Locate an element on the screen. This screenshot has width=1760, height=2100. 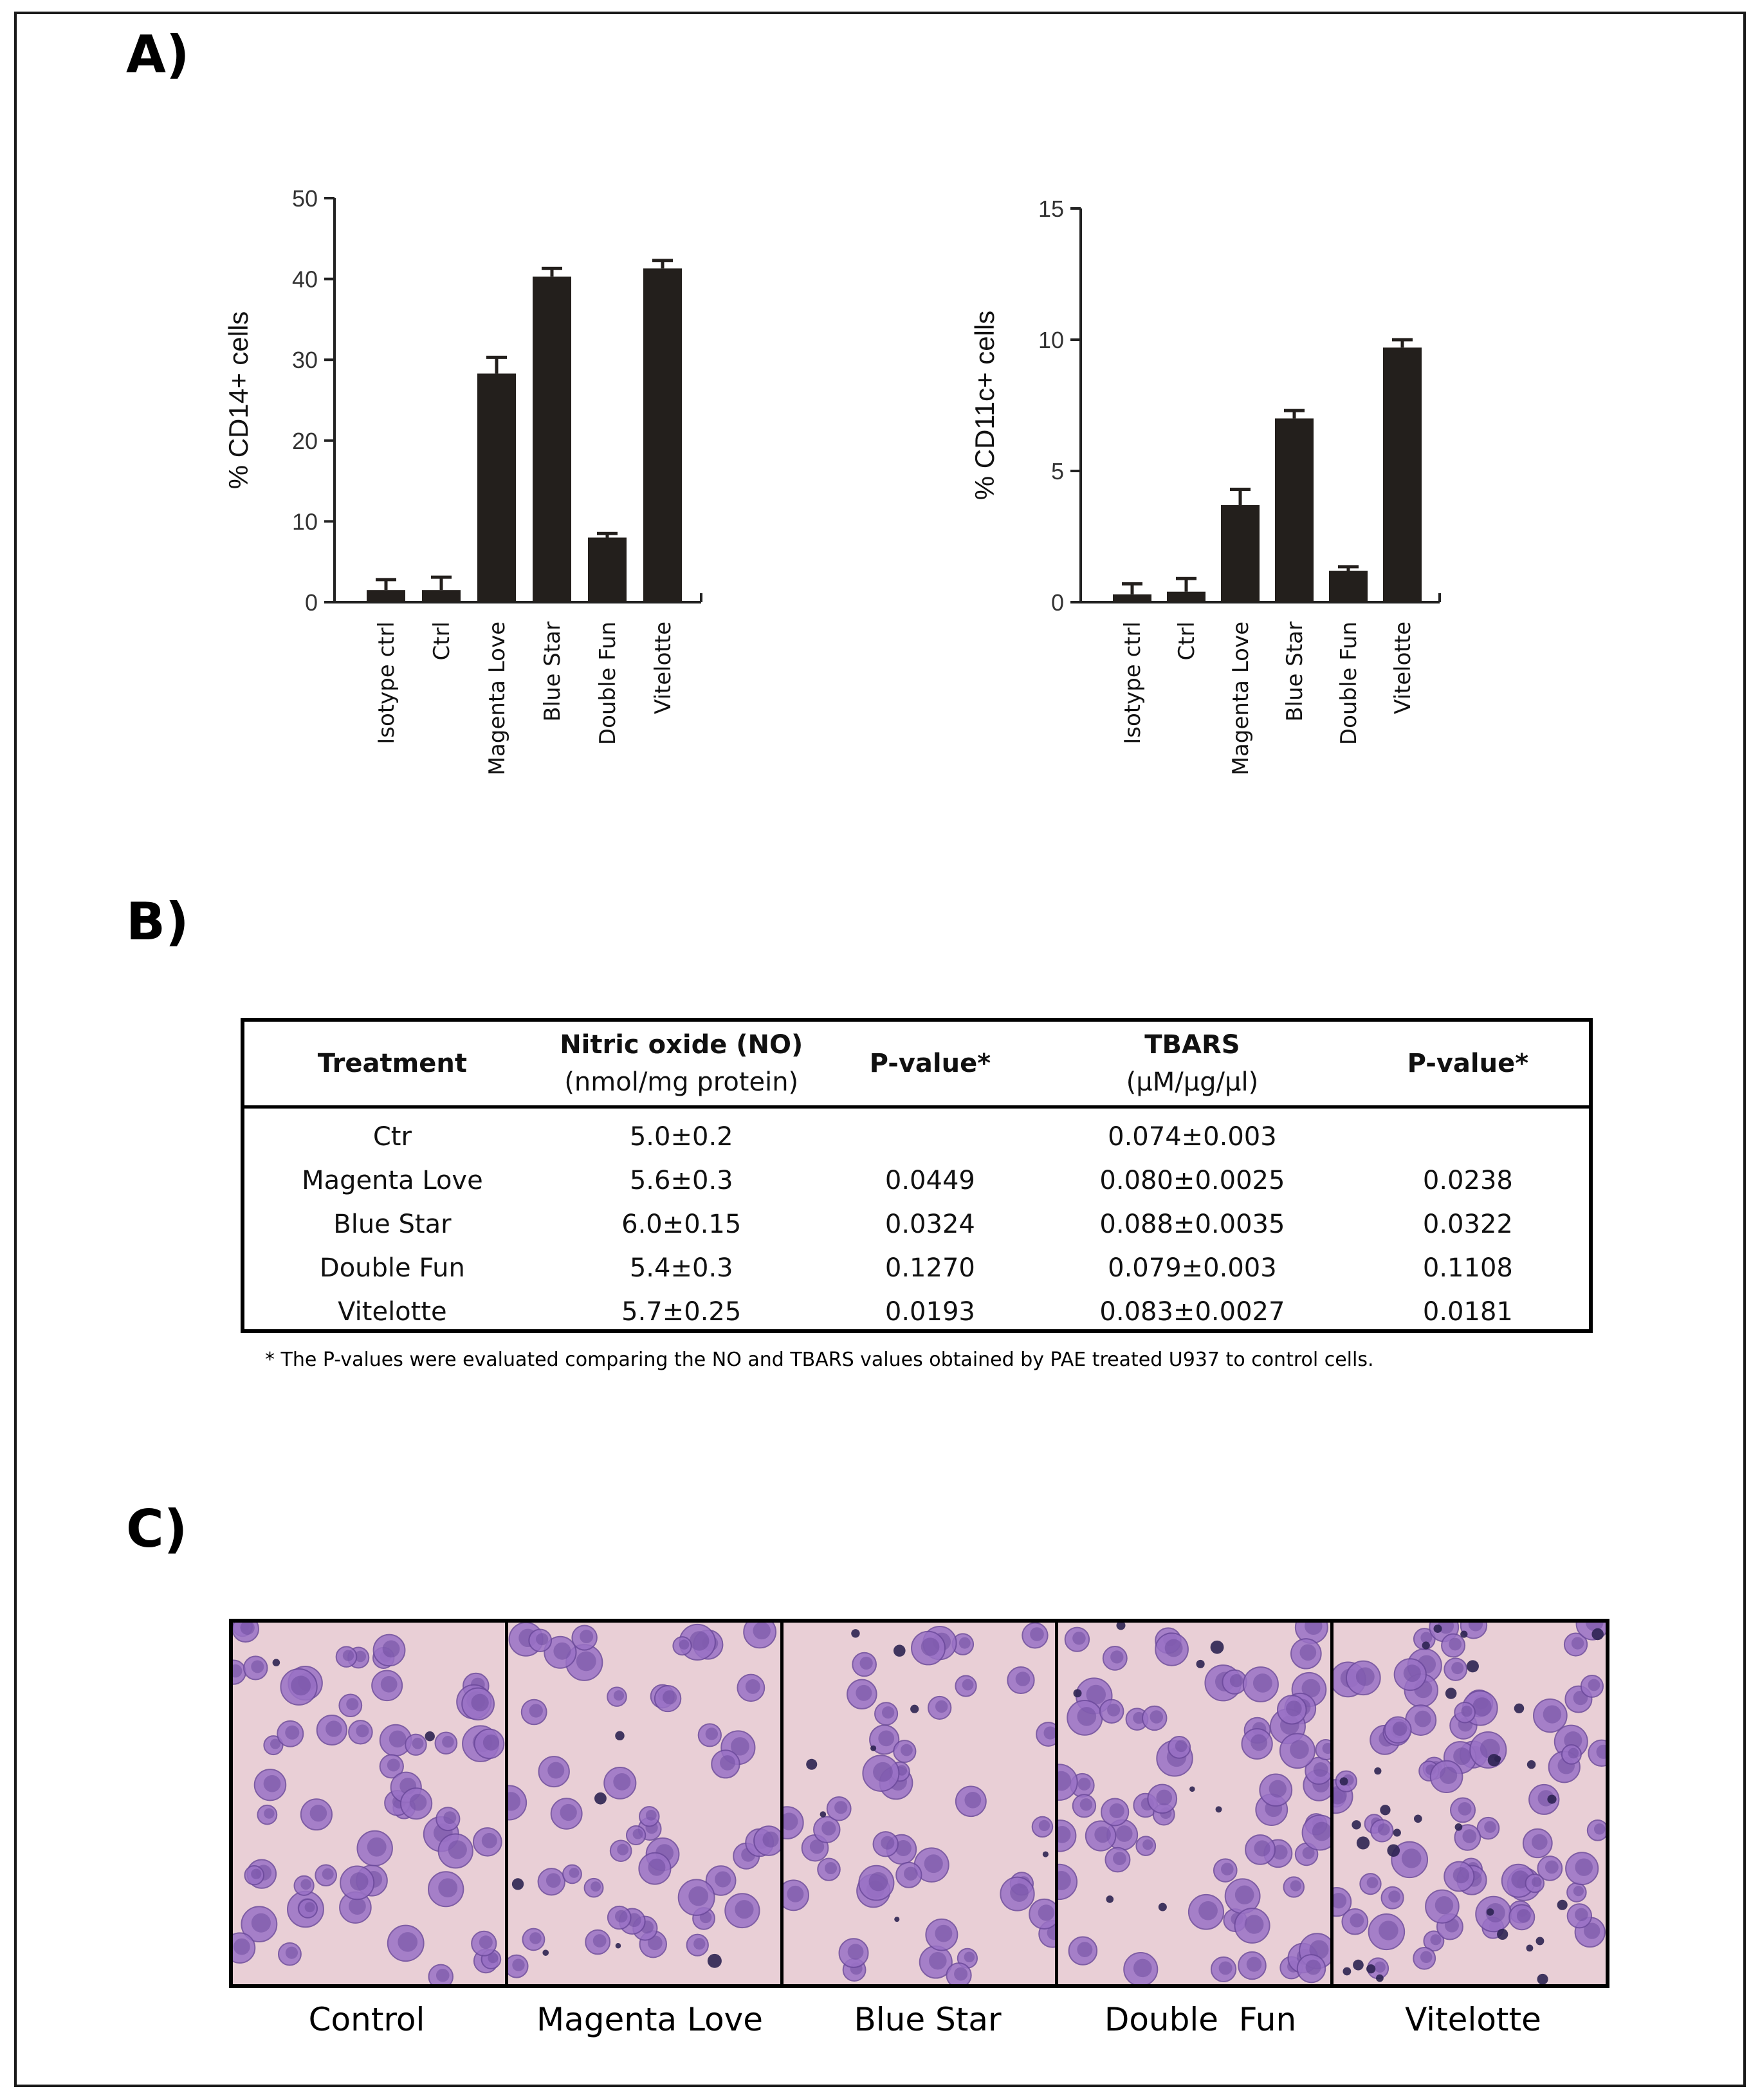
table-cell: 0.0449 is located at coordinates (930, 1180).